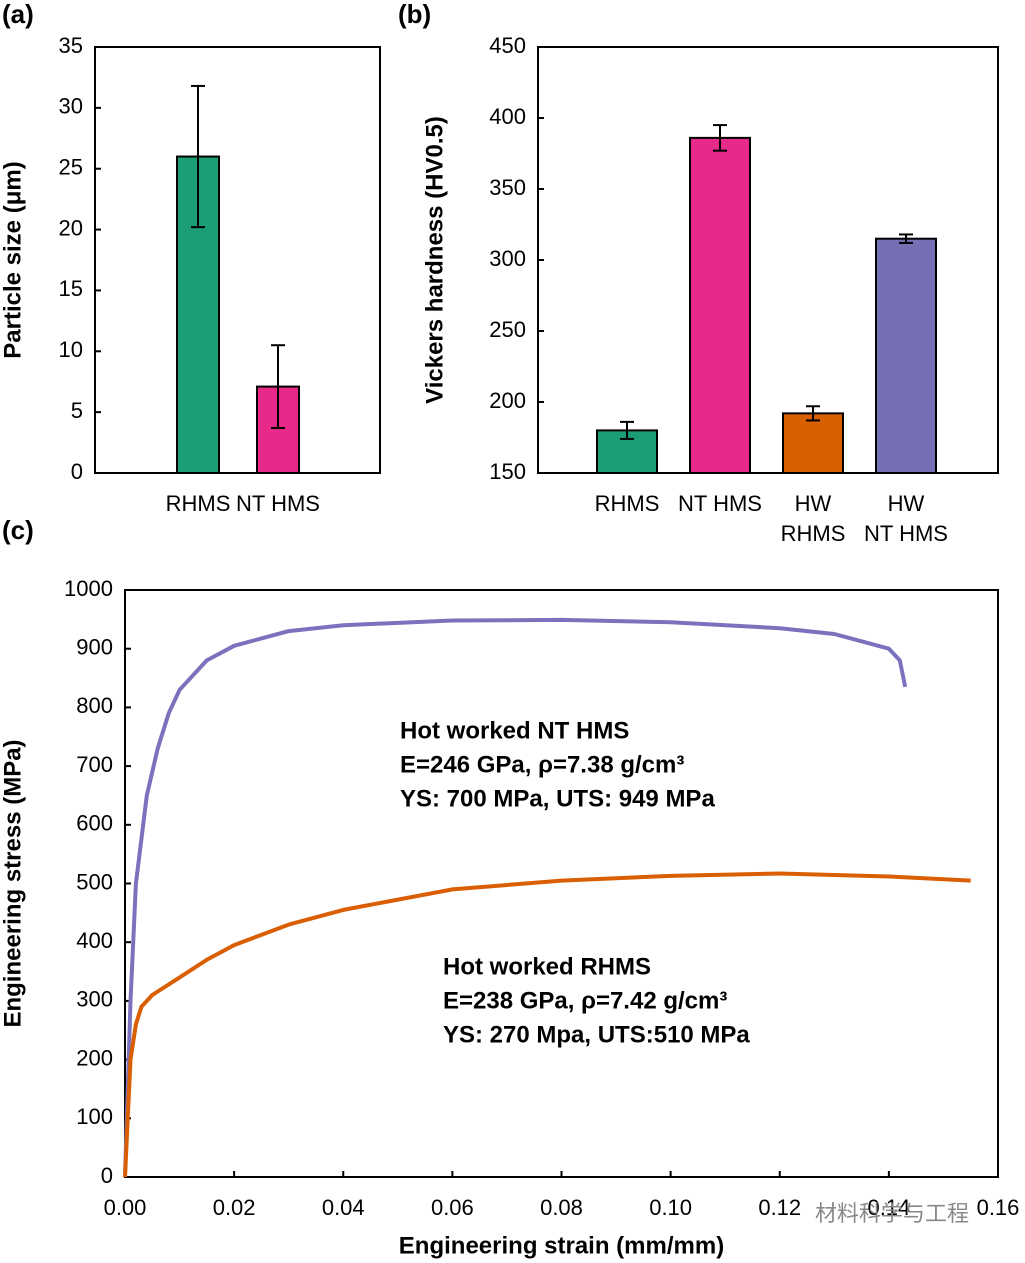 The height and width of the screenshot is (1263, 1025). What do you see at coordinates (596, 1034) in the screenshot?
I see `annotation: YS: 270 Mpa, UTS:510 MPa` at bounding box center [596, 1034].